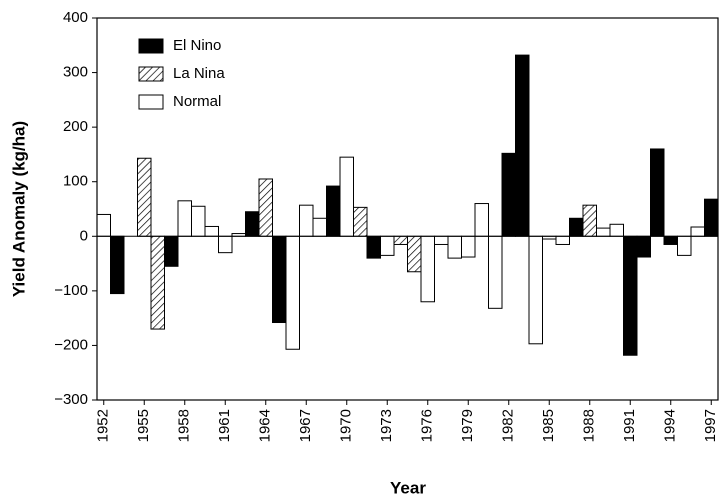  I want to click on x-tick-label: 1958, so click(184, 425).